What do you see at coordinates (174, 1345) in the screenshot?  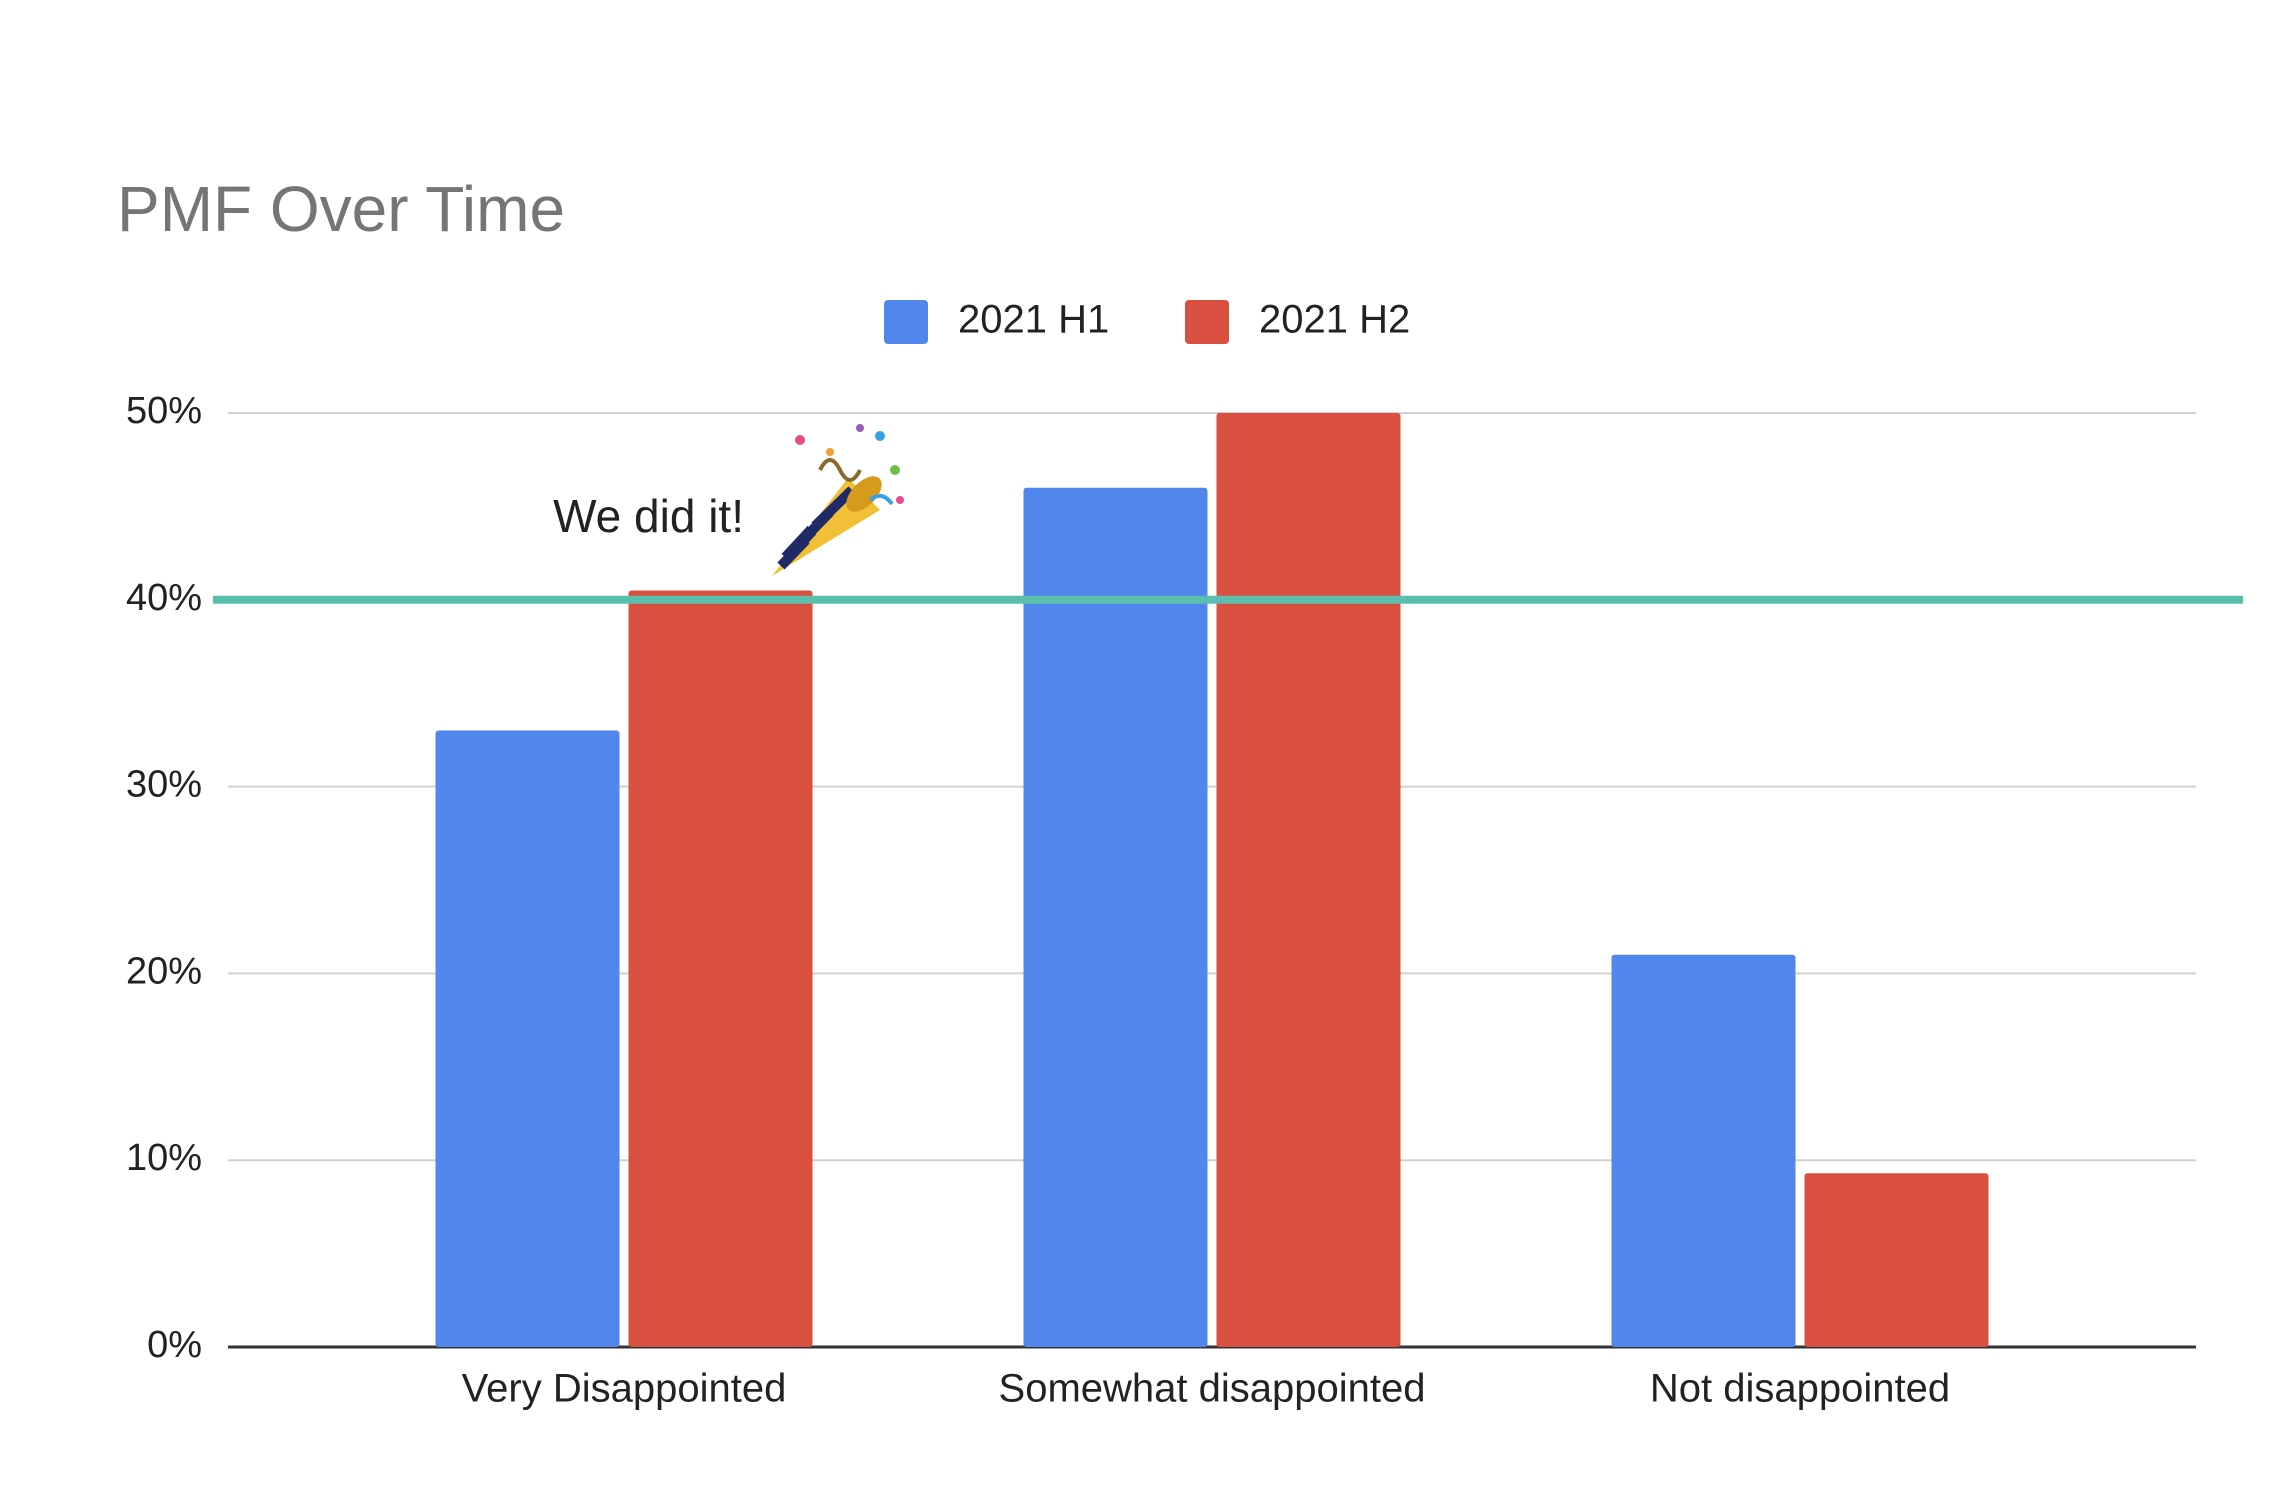 I see `y-tick-label: 0%` at bounding box center [174, 1345].